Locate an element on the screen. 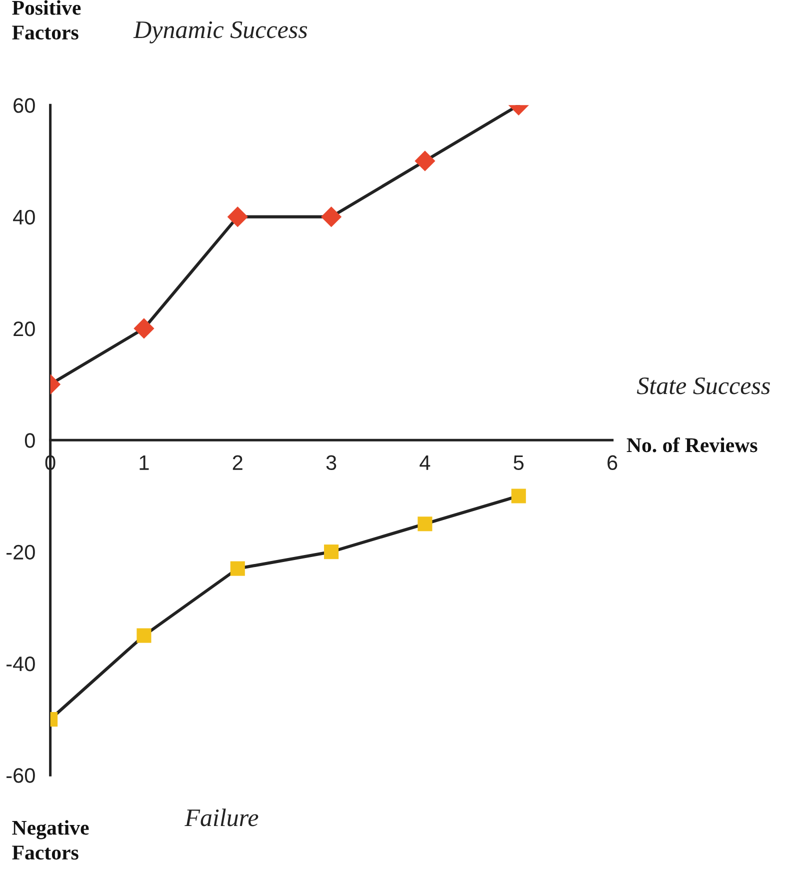 The image size is (786, 869). x-tick-label: 2 is located at coordinates (237, 462).